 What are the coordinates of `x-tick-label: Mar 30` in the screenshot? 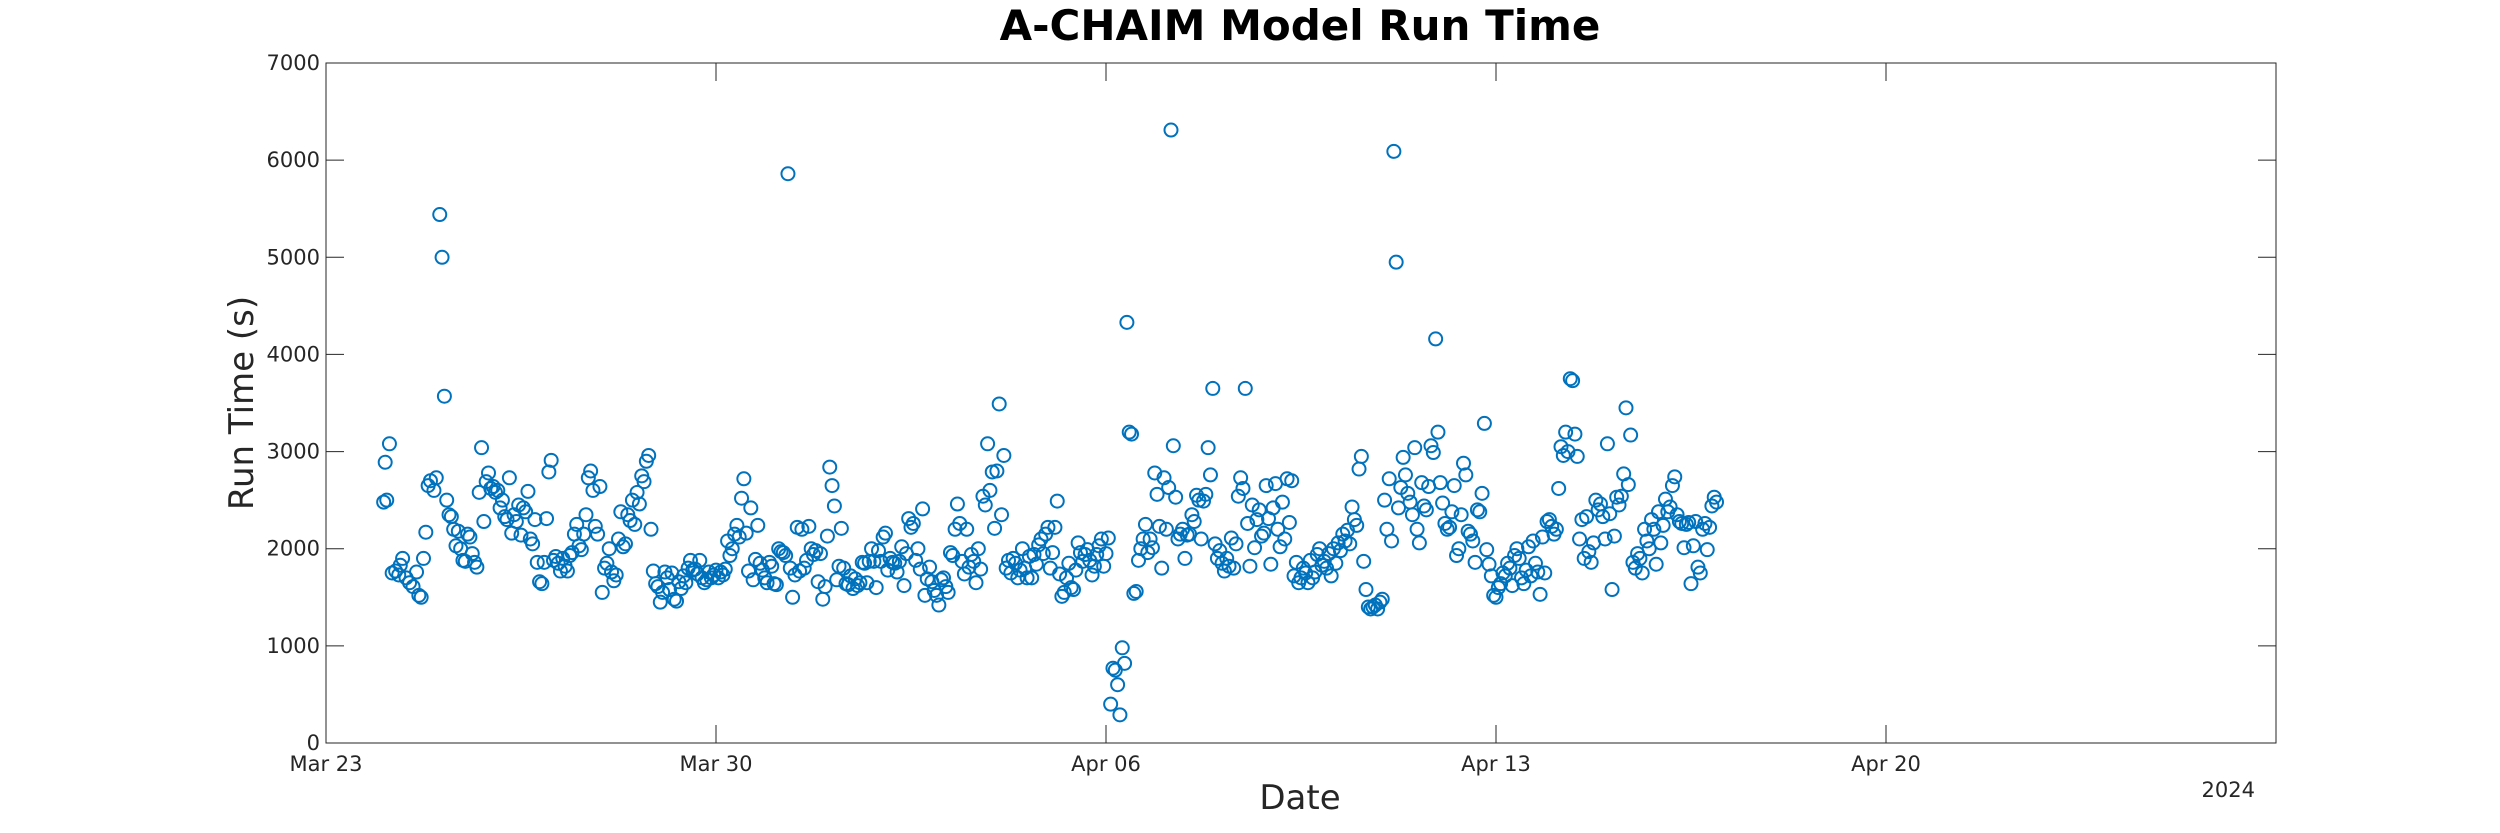 It's located at (715, 764).